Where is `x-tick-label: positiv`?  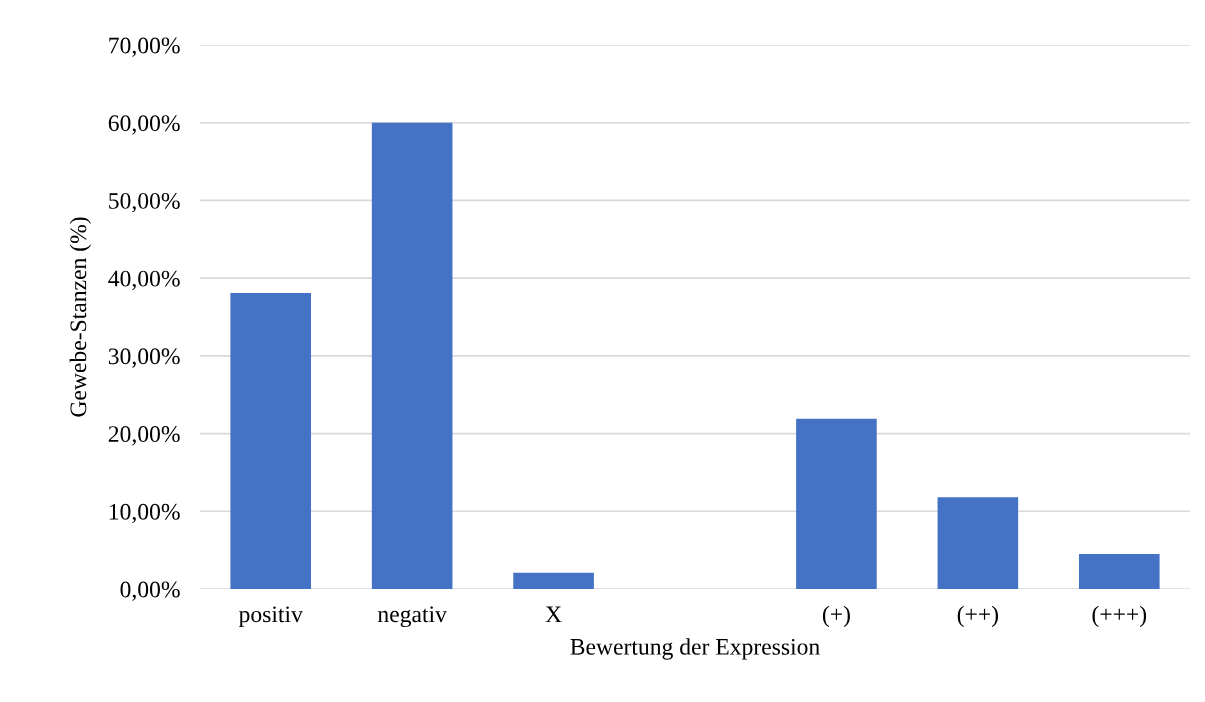 x-tick-label: positiv is located at coordinates (270, 617).